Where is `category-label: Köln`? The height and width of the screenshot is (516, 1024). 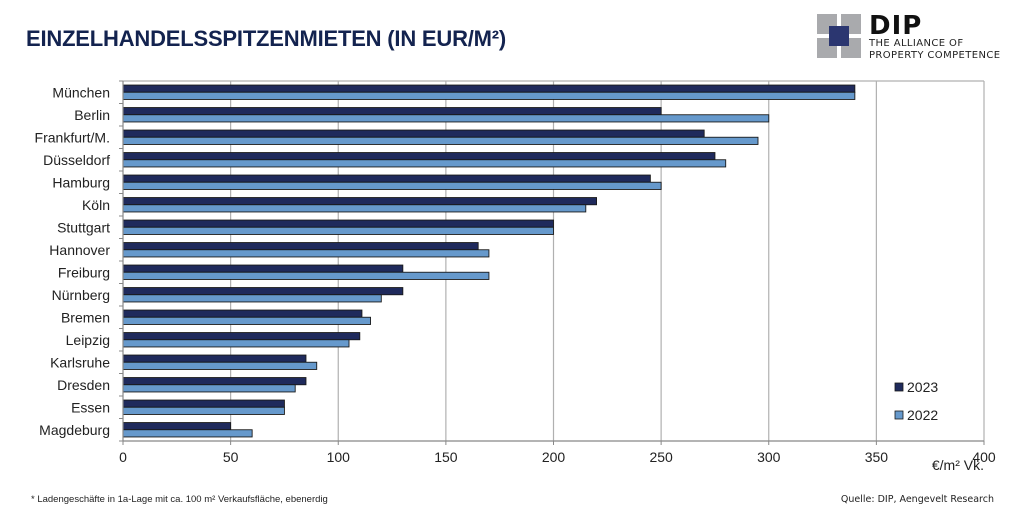
category-label: Köln is located at coordinates (96, 205).